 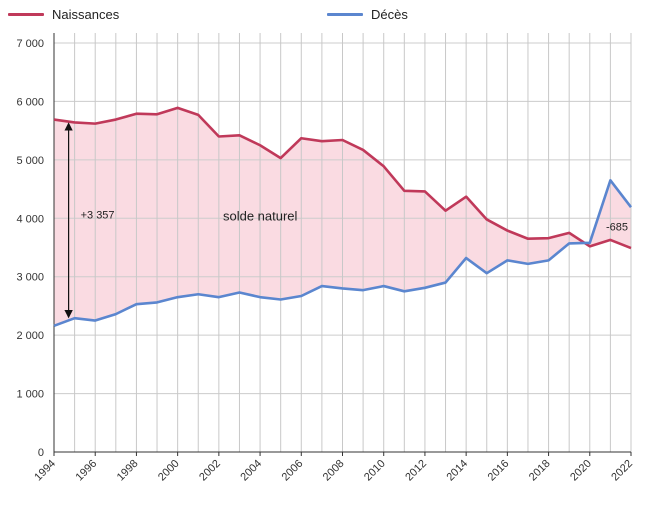 What do you see at coordinates (367, 14) in the screenshot?
I see `legend-deces: Décès` at bounding box center [367, 14].